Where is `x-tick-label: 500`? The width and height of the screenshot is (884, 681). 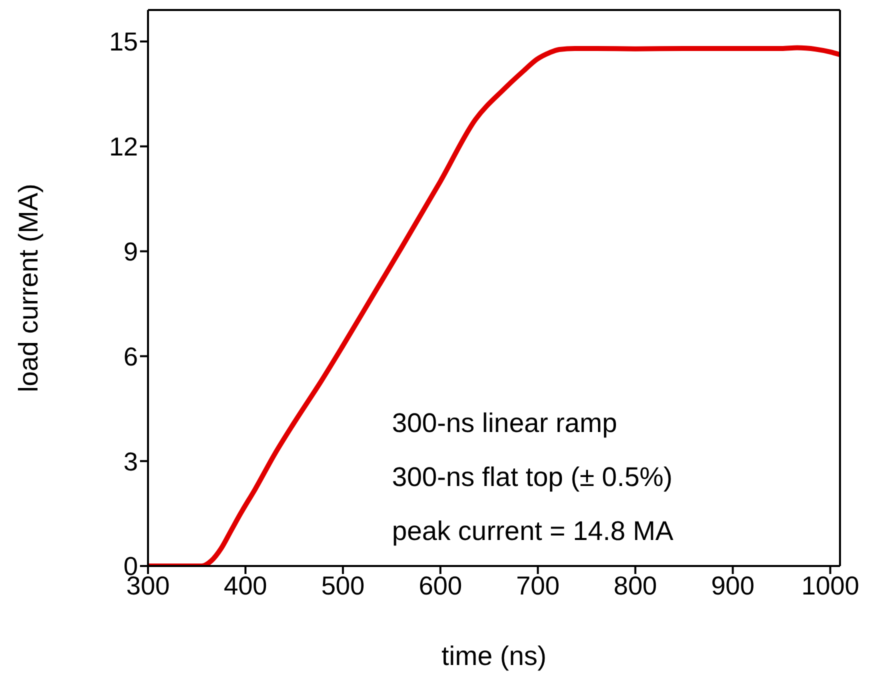
x-tick-label: 500 is located at coordinates (343, 585).